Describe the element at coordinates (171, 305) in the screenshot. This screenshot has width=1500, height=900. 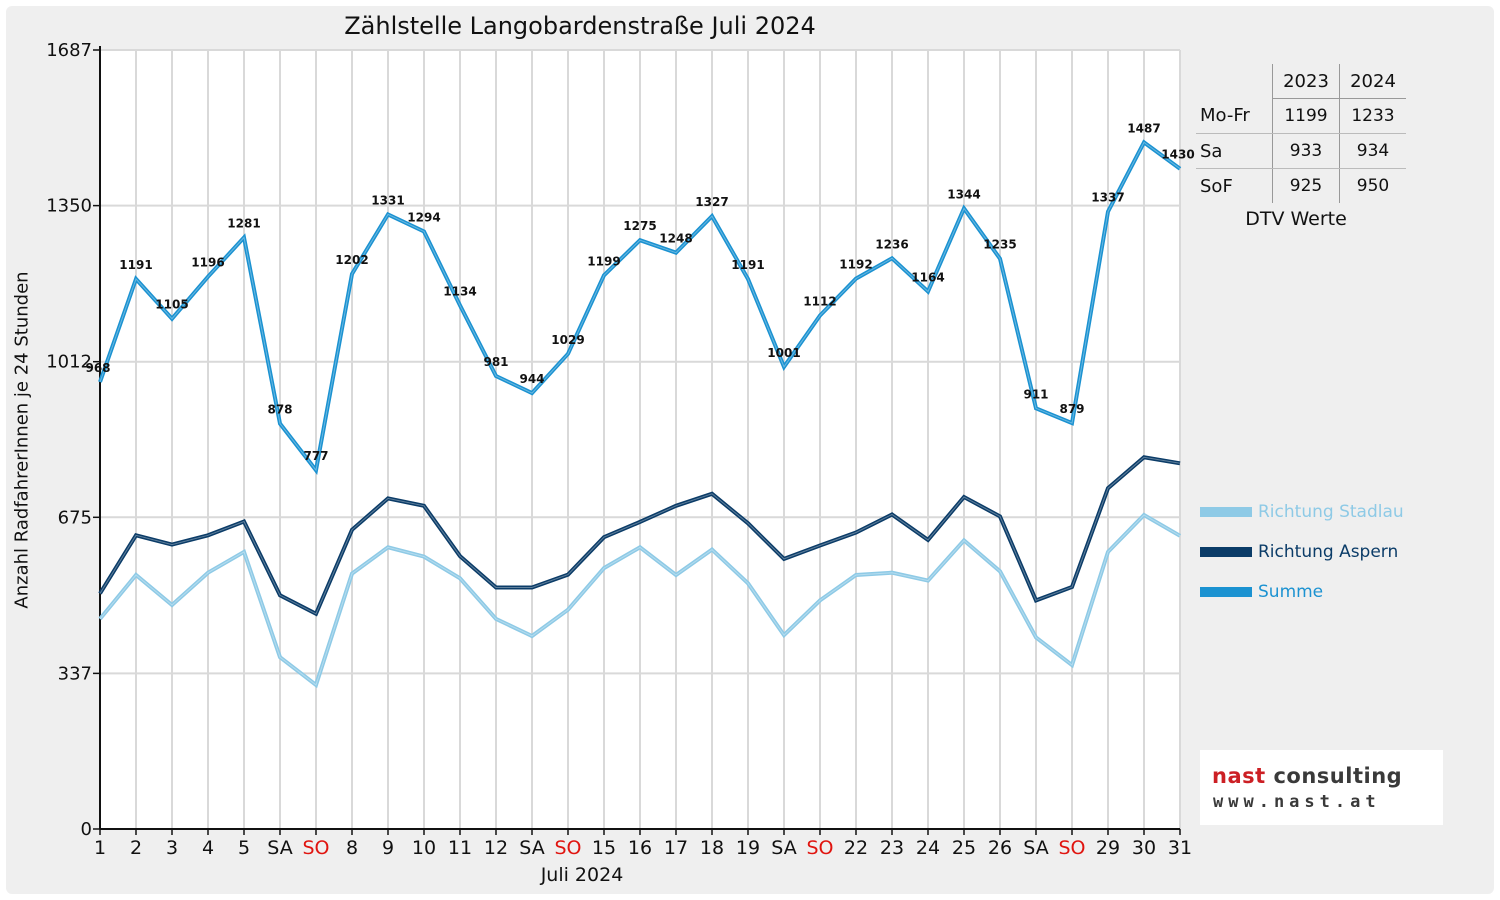
I see `data-label: 1105` at that location.